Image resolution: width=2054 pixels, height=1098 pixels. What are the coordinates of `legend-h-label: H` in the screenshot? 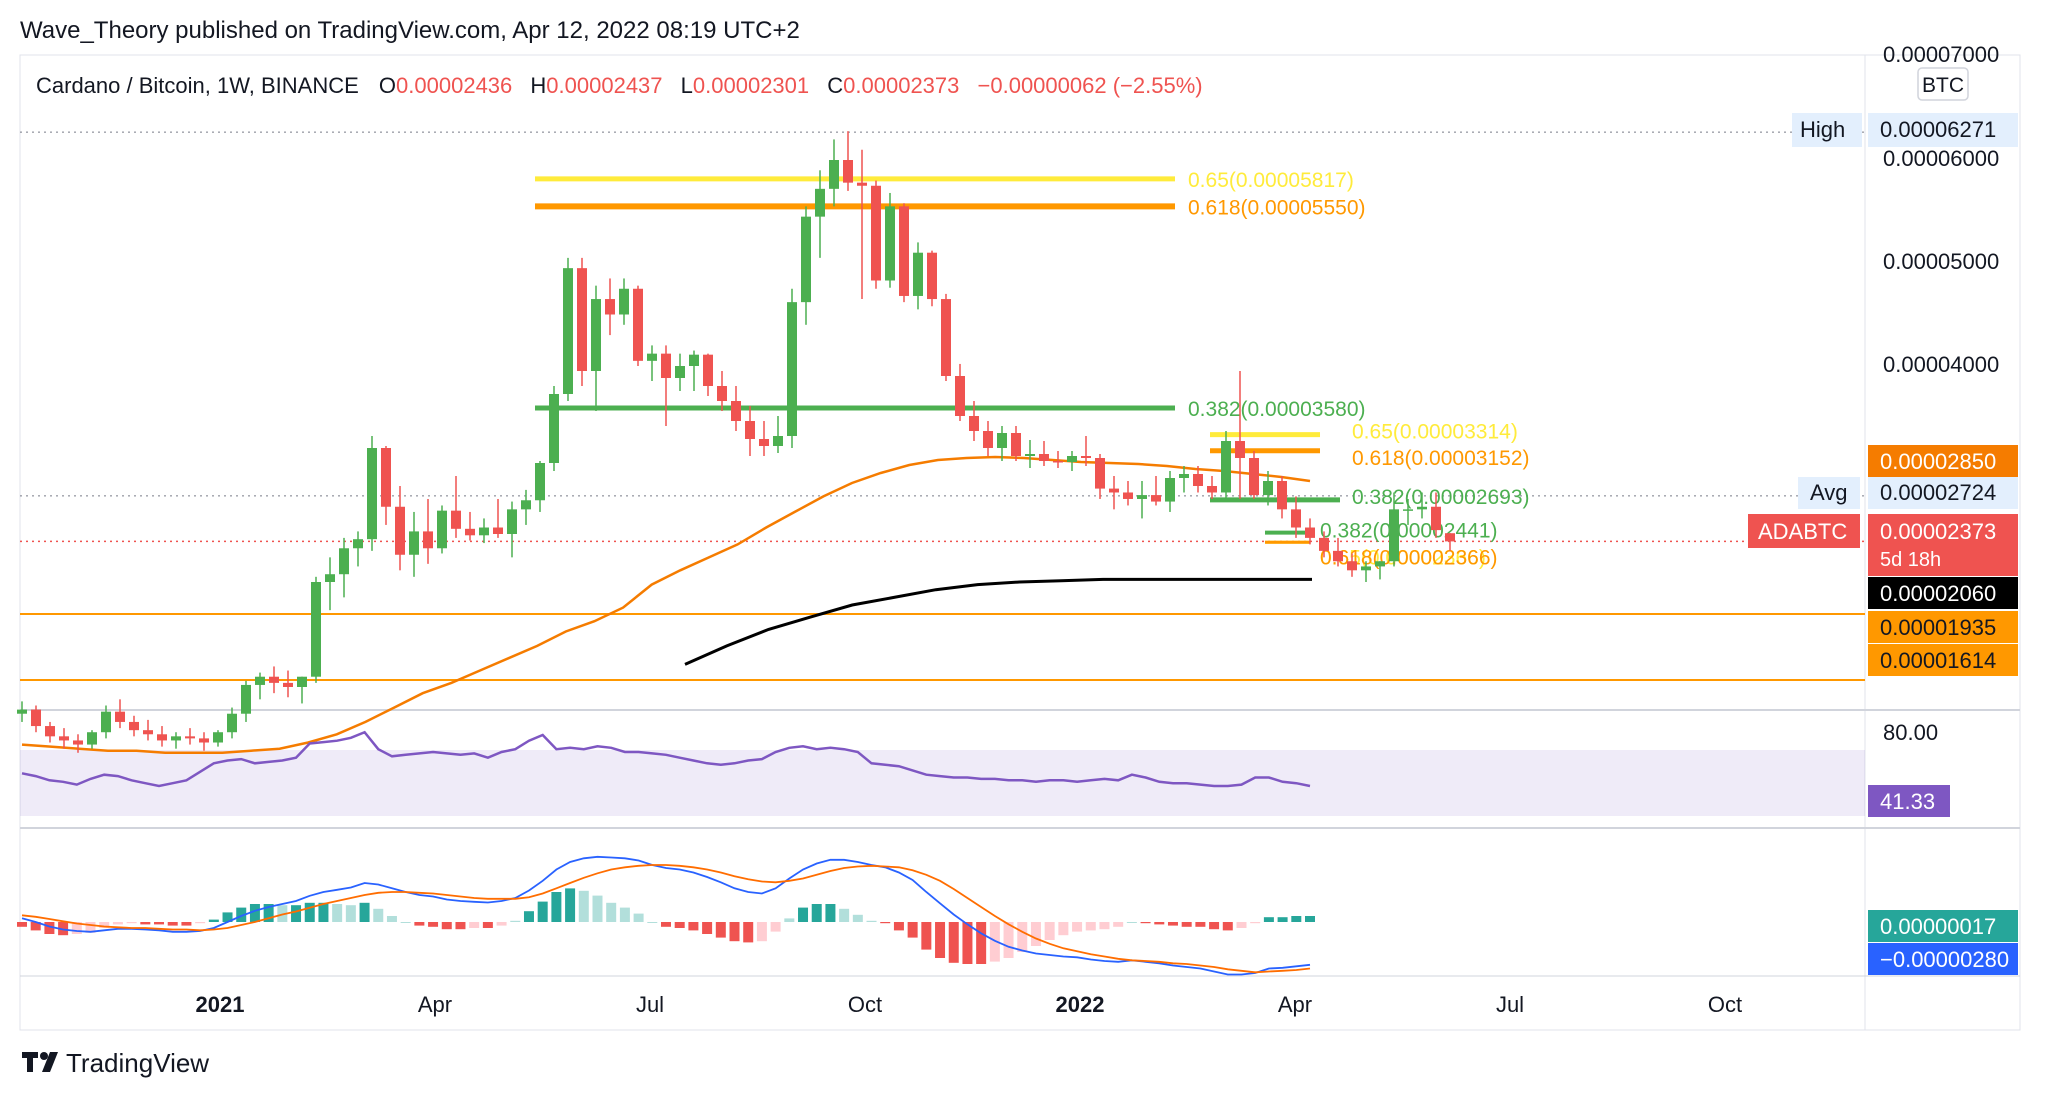 It's located at (538, 85).